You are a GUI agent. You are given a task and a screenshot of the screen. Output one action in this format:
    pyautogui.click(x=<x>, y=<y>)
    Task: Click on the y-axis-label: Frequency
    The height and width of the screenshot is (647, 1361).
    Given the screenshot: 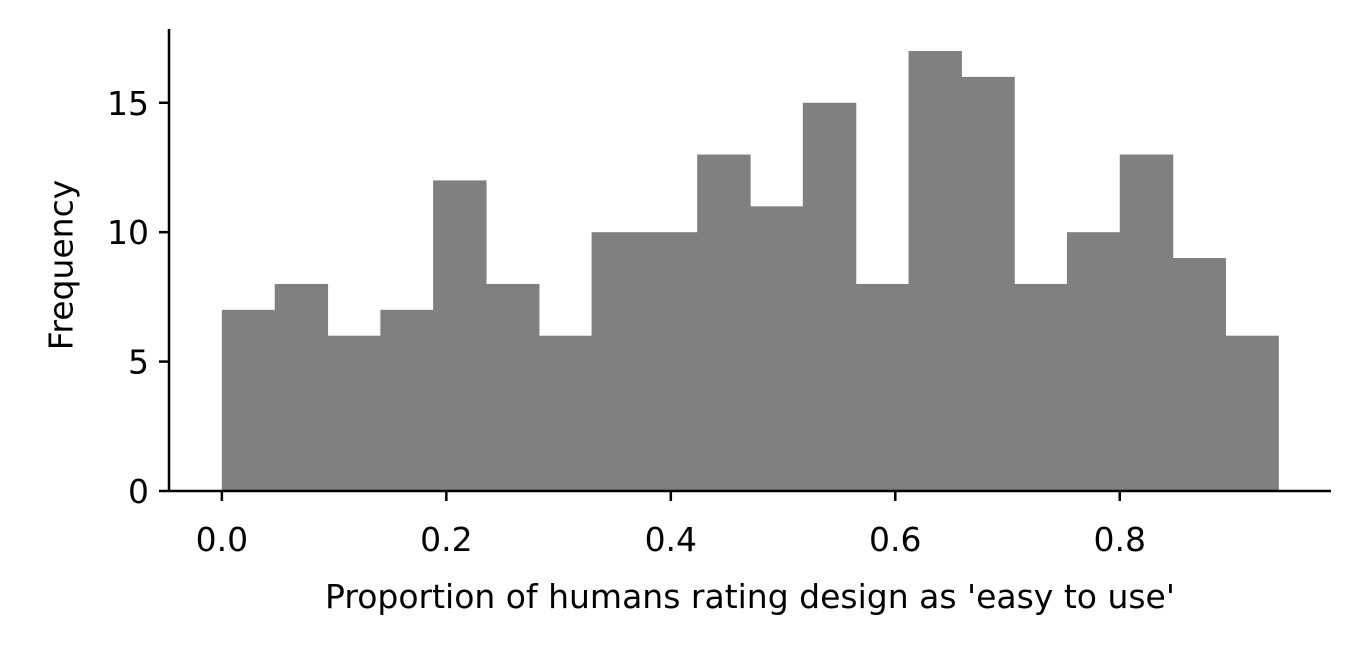 What is the action you would take?
    pyautogui.click(x=61, y=265)
    